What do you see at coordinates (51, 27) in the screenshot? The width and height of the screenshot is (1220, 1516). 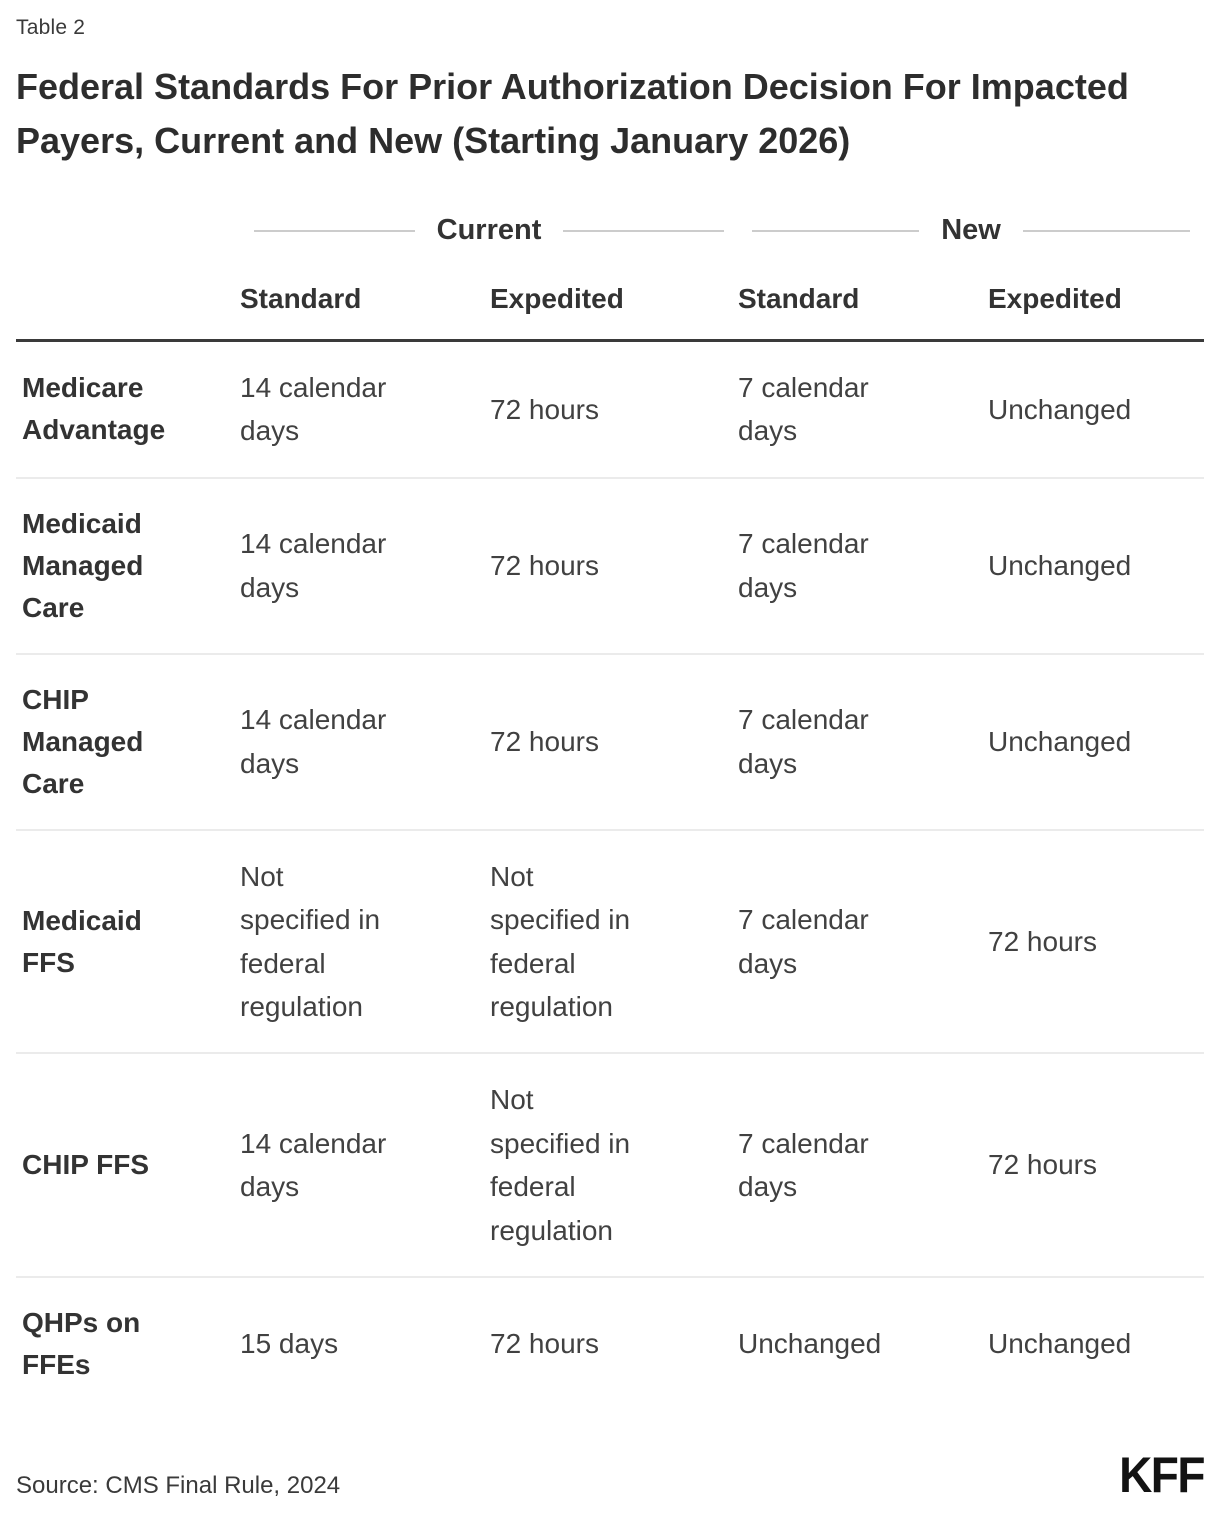 I see `table-number-label: Table 2` at bounding box center [51, 27].